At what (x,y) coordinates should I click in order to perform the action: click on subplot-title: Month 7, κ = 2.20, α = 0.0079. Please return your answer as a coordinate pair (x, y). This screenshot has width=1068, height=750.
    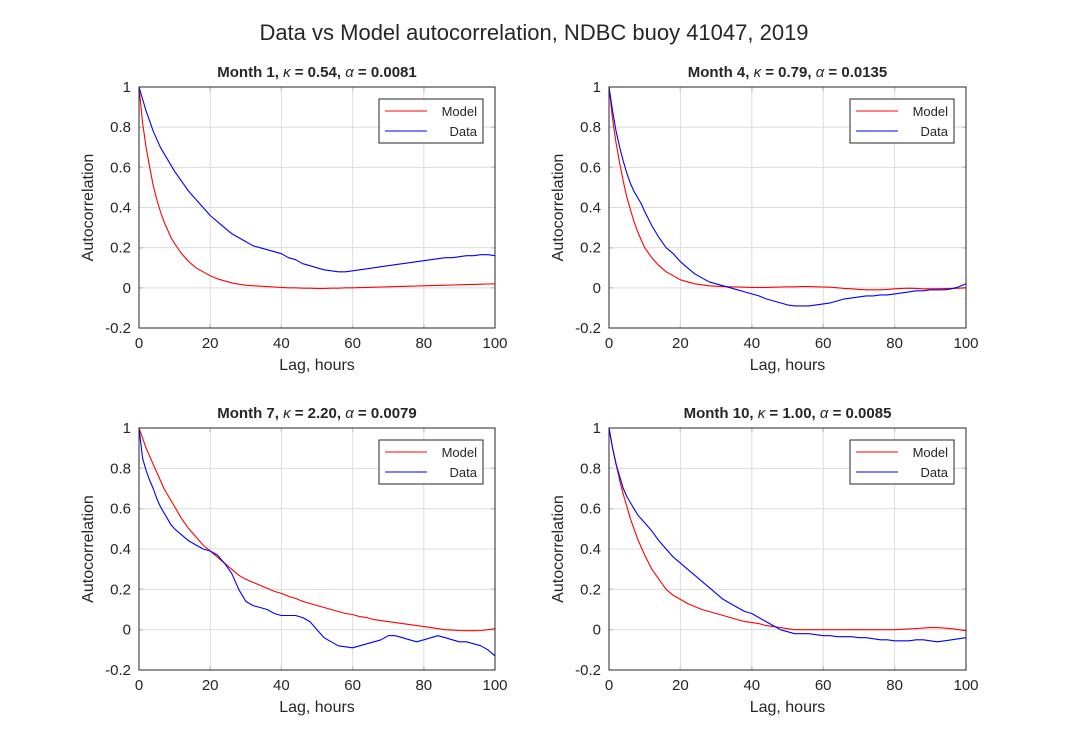
    Looking at the image, I should click on (317, 413).